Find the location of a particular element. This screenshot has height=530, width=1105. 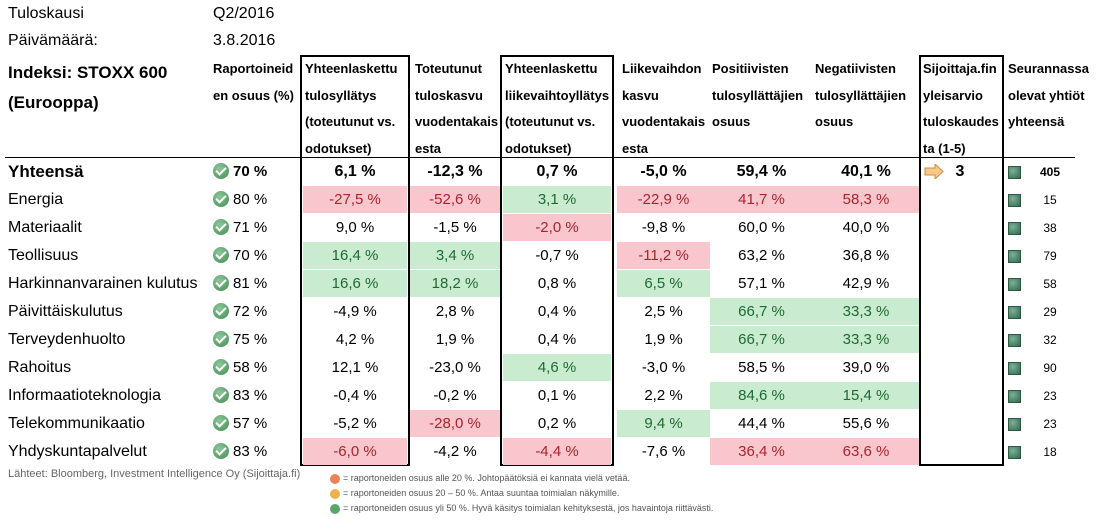

revenue-growth-cell: 2,2 % is located at coordinates (663, 395).